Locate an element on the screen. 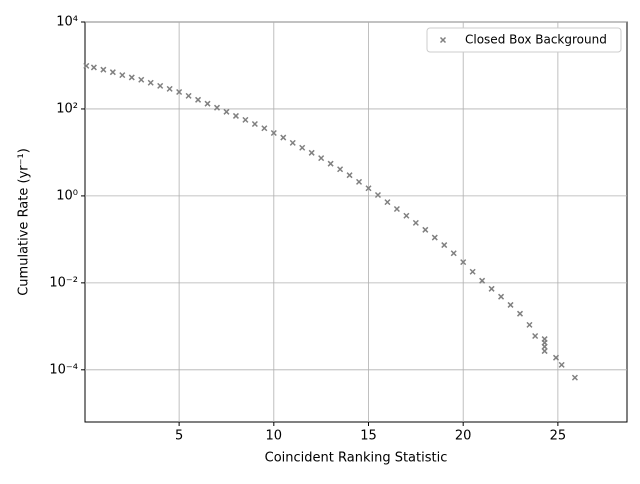 The width and height of the screenshot is (640, 484). x-tick-label: 25 is located at coordinates (558, 436).